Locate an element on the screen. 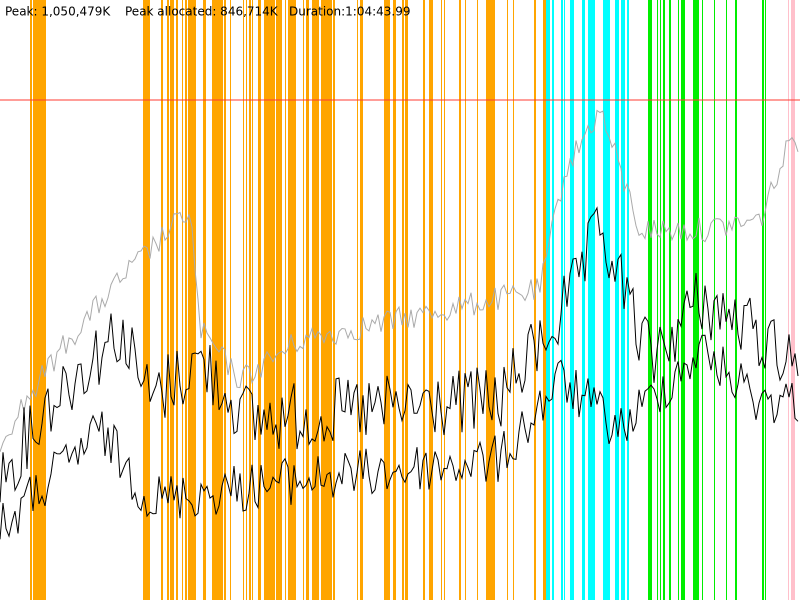  peak-label: Peak: 1,050,479K is located at coordinates (58, 12).